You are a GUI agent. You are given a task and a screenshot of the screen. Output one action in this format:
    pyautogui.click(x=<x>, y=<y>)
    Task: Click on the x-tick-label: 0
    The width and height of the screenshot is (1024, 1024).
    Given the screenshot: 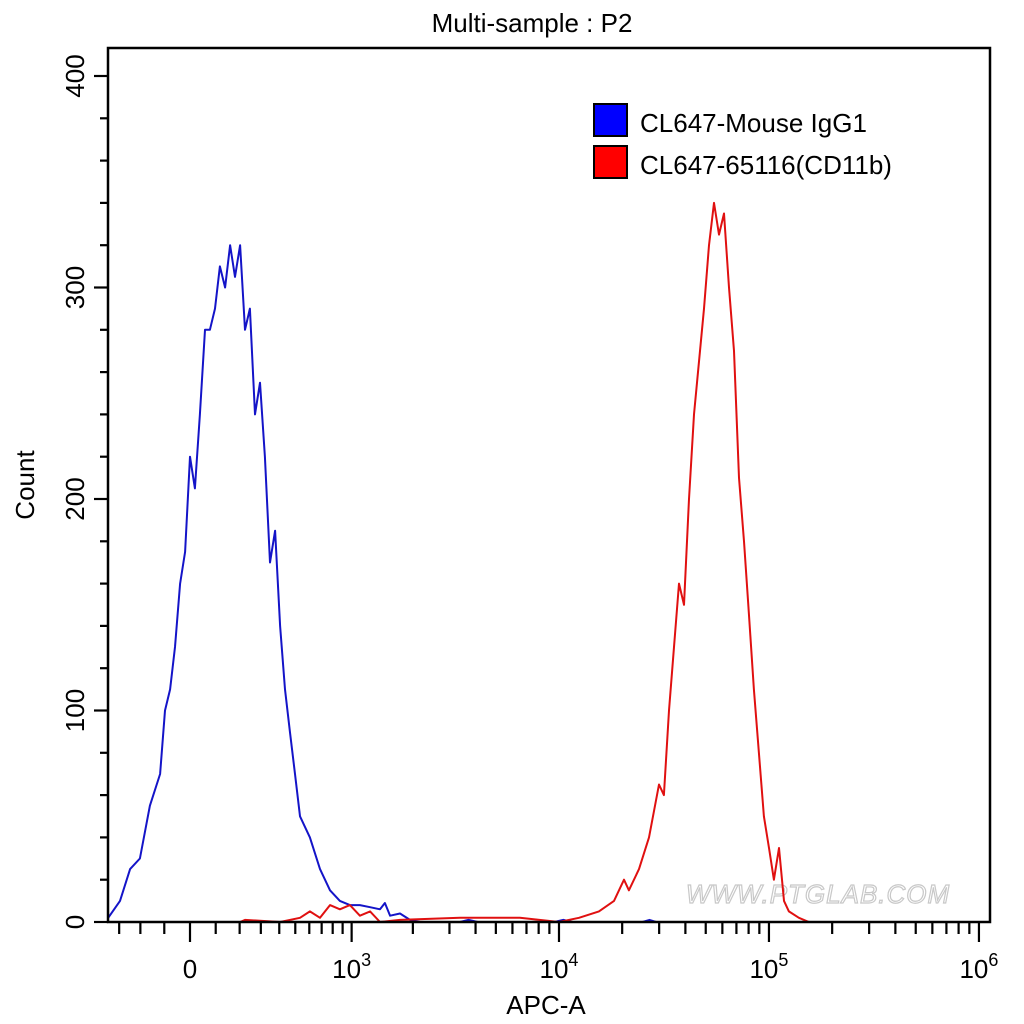 What is the action you would take?
    pyautogui.click(x=190, y=969)
    